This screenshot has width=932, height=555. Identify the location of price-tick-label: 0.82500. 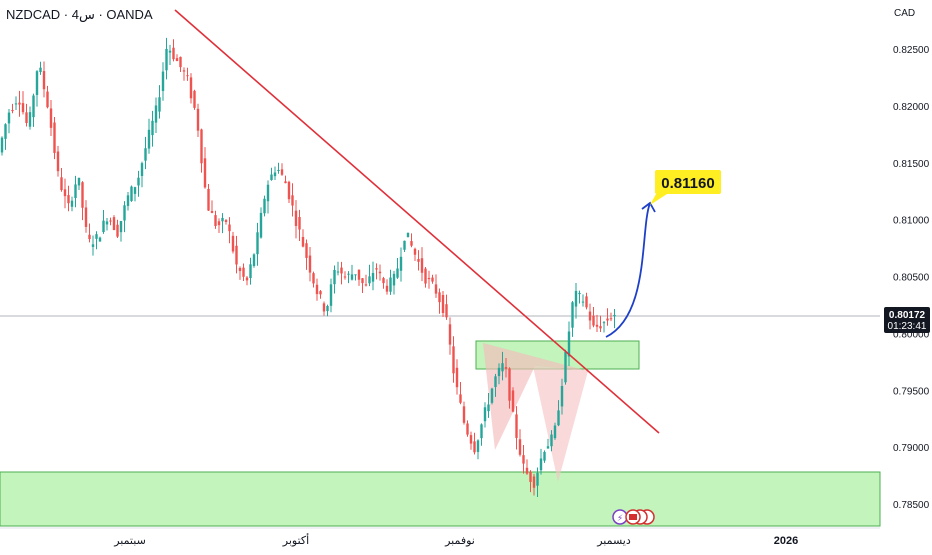
(911, 50).